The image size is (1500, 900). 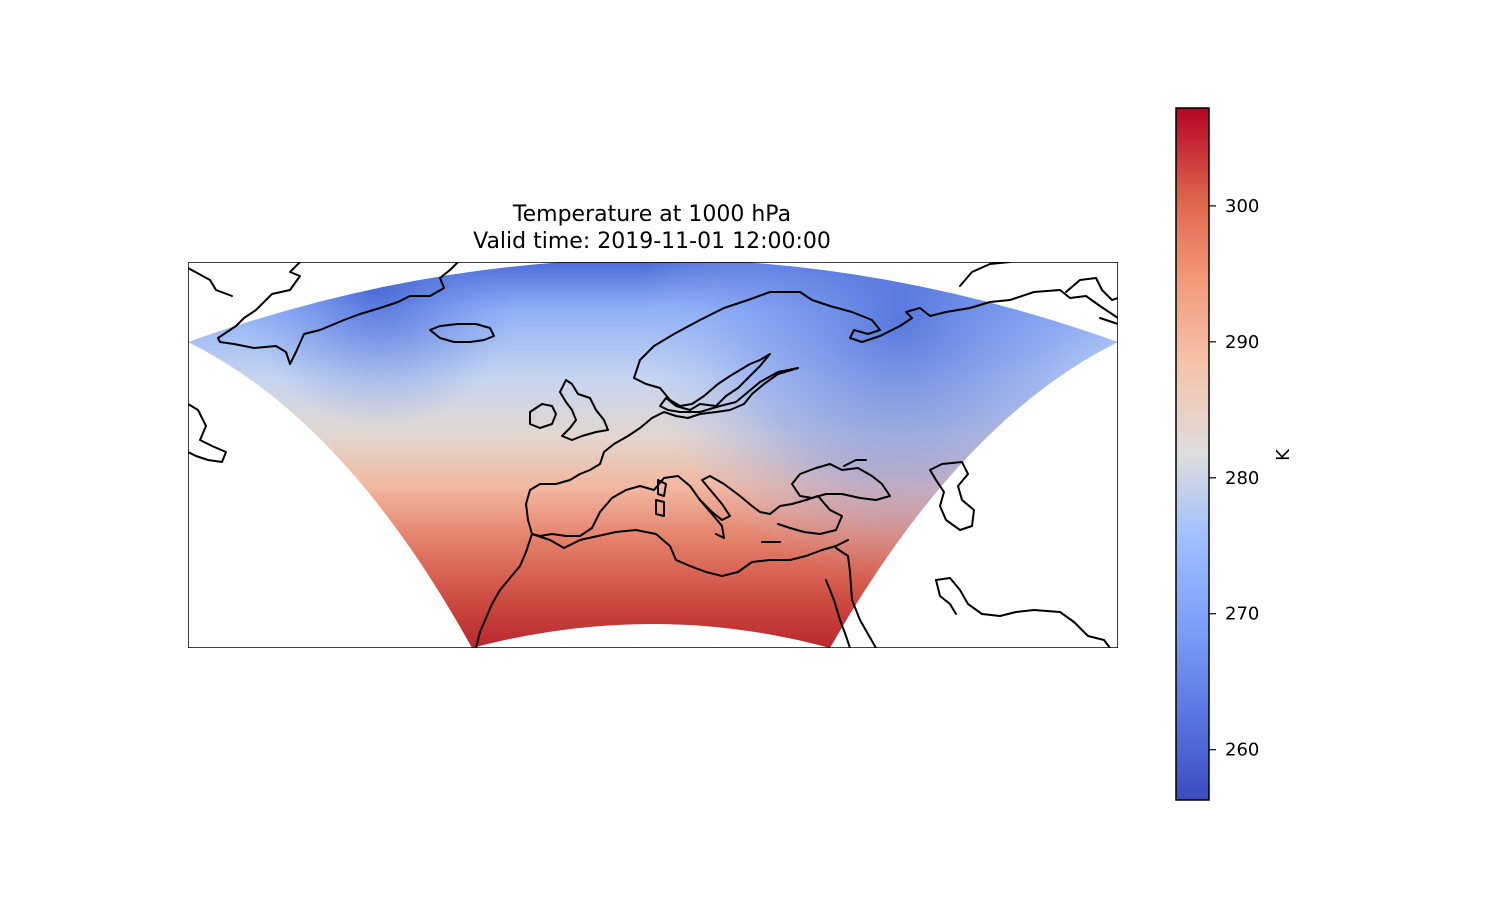 What do you see at coordinates (1242, 614) in the screenshot?
I see `colorbar-tick-label: 270` at bounding box center [1242, 614].